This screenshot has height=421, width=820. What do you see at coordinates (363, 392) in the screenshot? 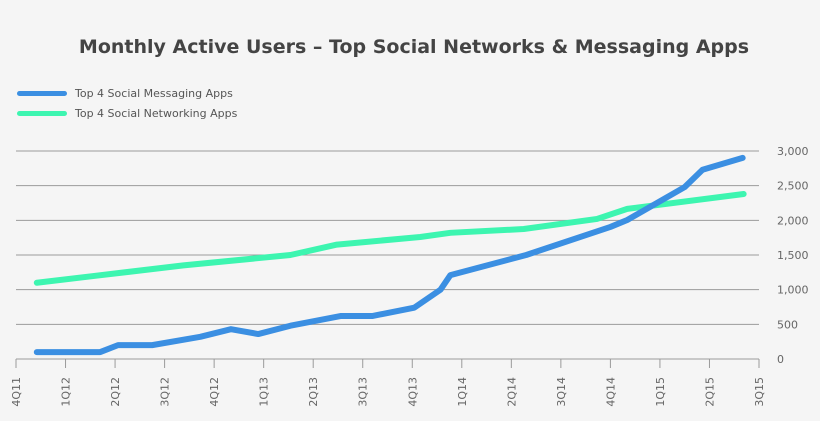
I see `x-tick-label: 3Q13` at bounding box center [363, 392].